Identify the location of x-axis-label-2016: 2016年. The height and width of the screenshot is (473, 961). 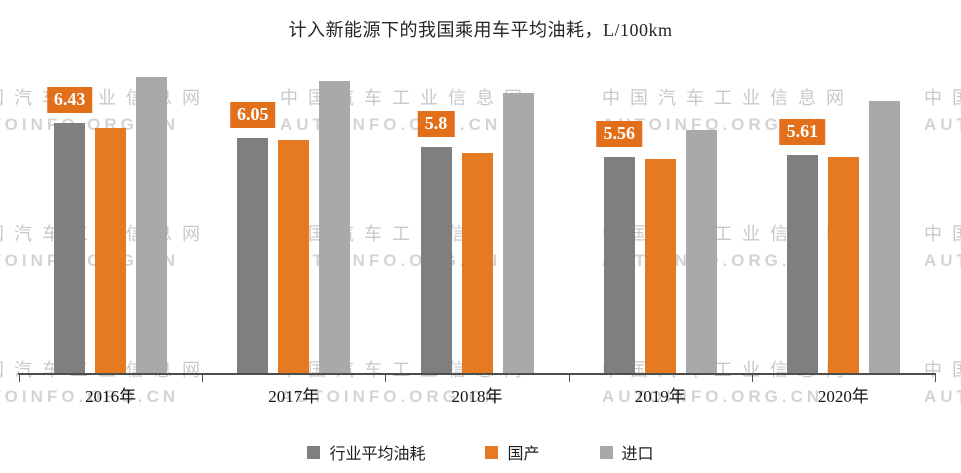
(111, 396).